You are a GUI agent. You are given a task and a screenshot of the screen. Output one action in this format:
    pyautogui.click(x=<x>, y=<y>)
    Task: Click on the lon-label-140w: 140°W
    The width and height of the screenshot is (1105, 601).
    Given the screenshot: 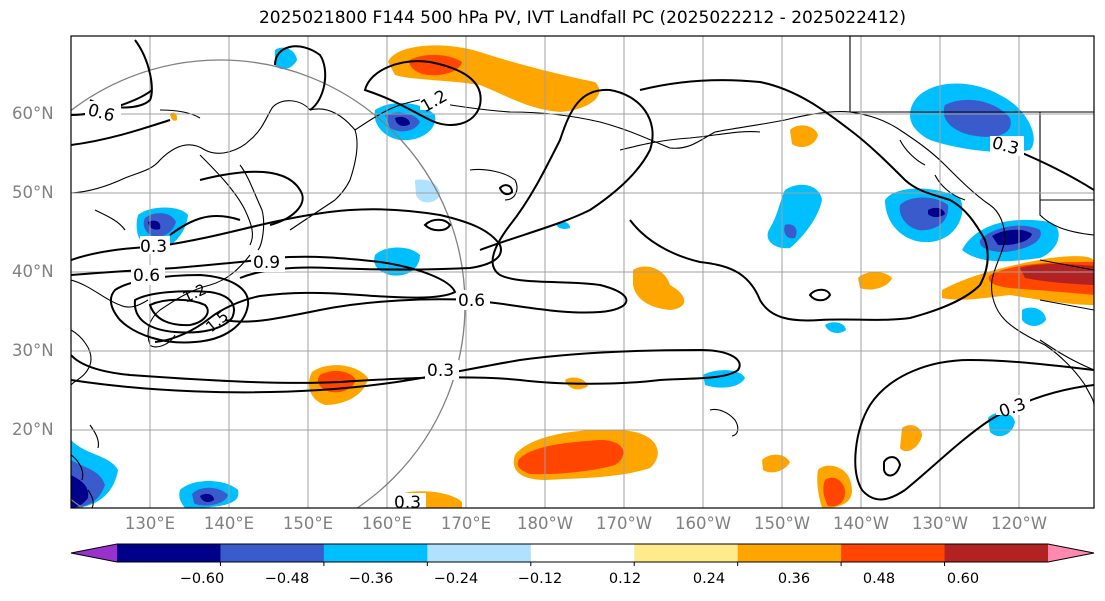 What is the action you would take?
    pyautogui.click(x=861, y=523)
    